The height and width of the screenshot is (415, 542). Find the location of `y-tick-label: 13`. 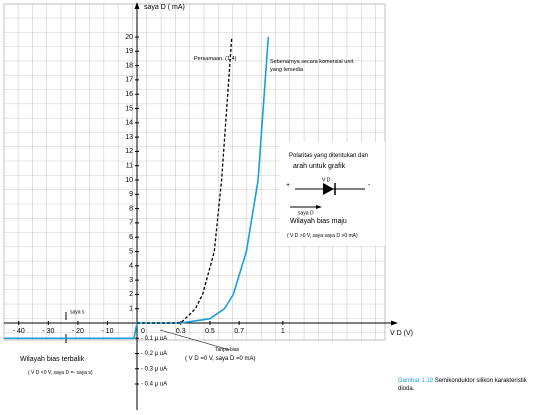

y-tick-label: 13 is located at coordinates (129, 137).